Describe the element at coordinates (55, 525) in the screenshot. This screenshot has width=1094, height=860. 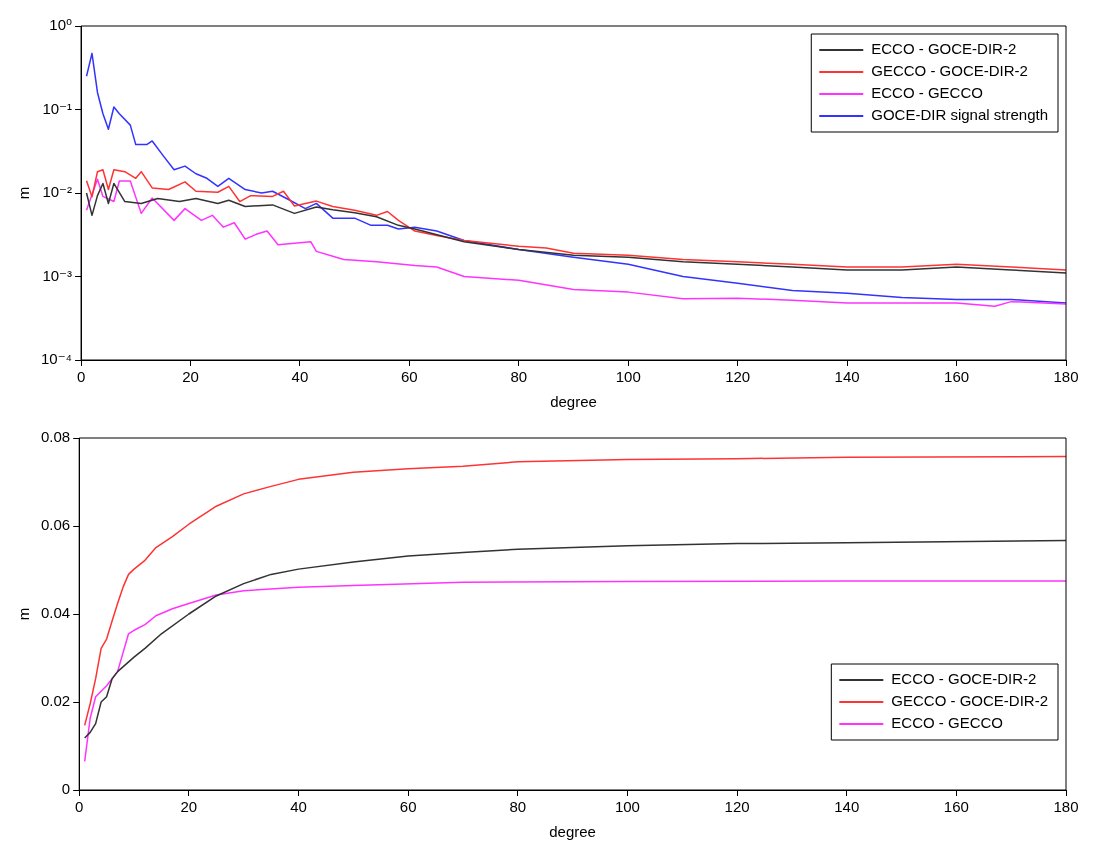
I see `y-tick-label: 0.06` at that location.